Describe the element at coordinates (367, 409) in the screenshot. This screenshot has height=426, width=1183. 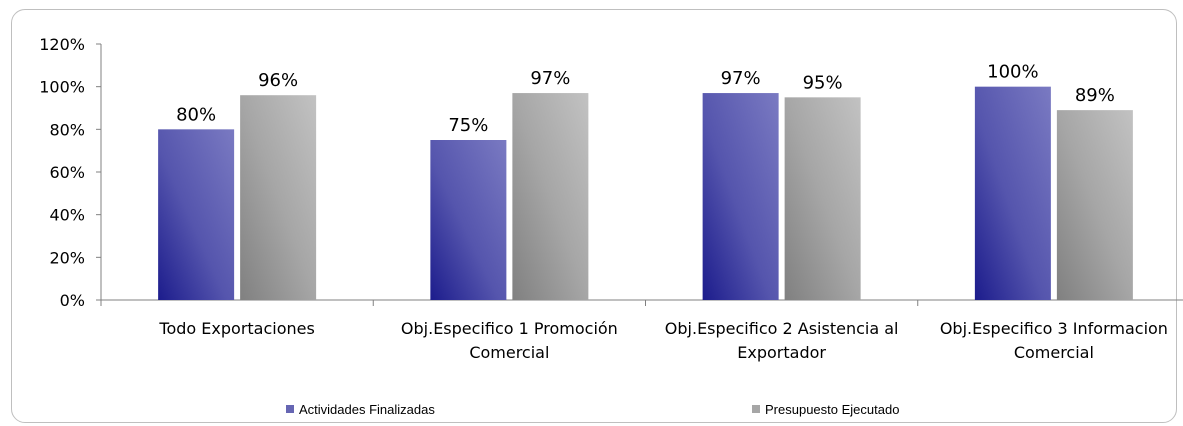
I see `legend-label: Actividades Finalizadas` at that location.